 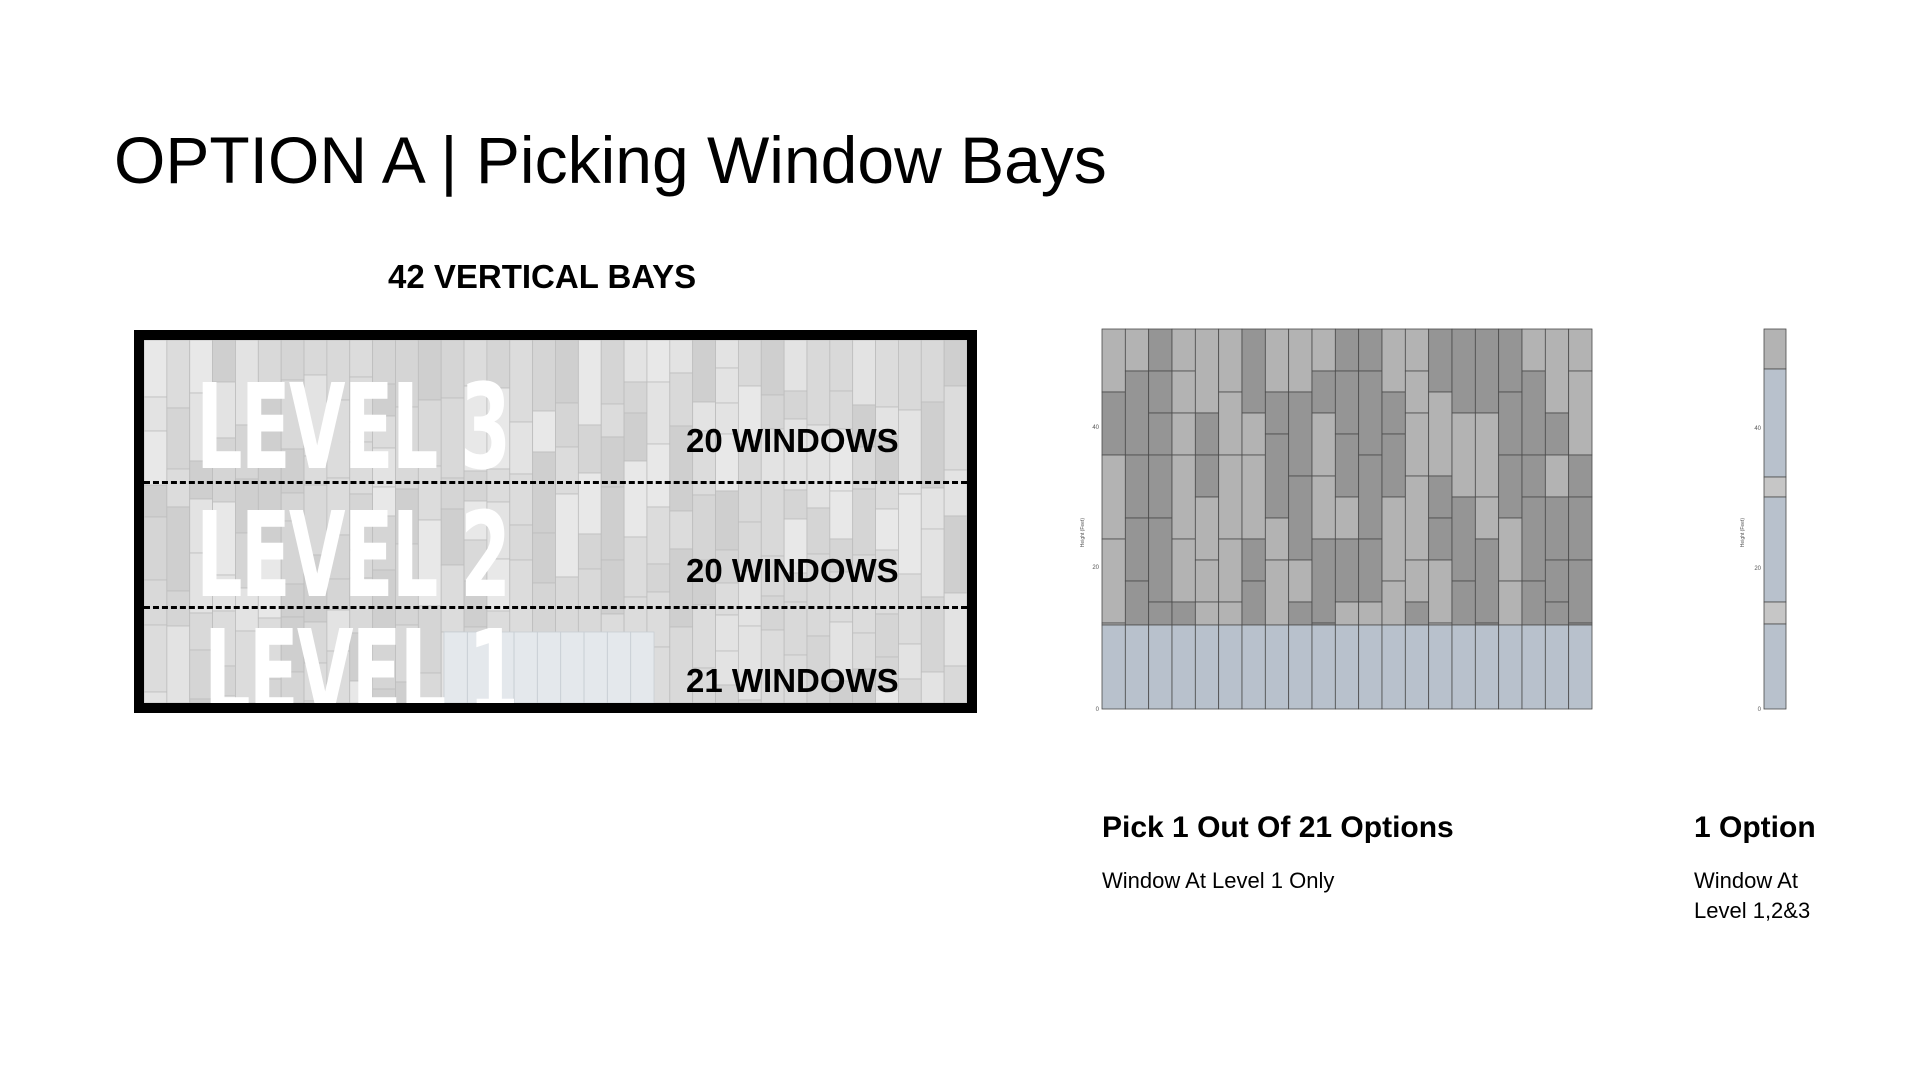 I want to click on y-tick-label: 40, so click(x=1095, y=428).